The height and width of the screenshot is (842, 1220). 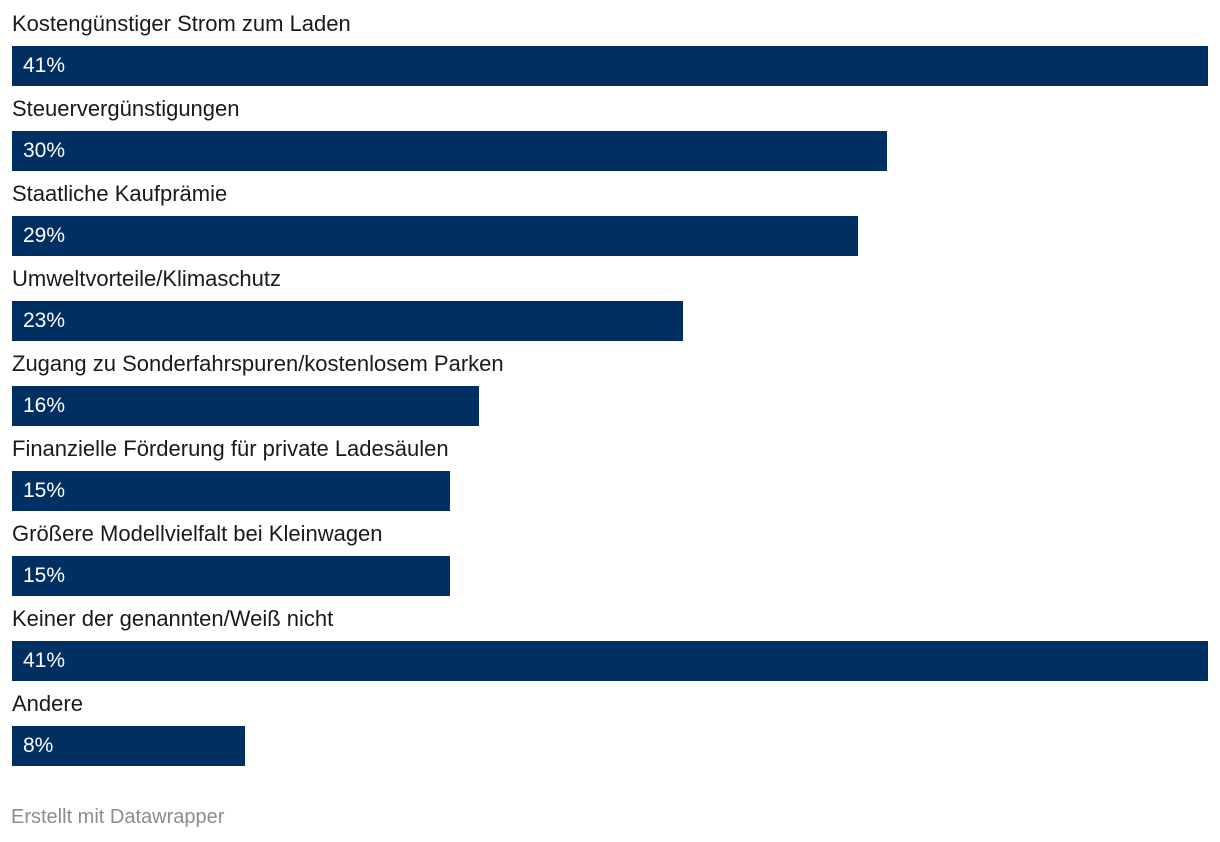 I want to click on category-label: Steuervergünstigungen, so click(x=126, y=108).